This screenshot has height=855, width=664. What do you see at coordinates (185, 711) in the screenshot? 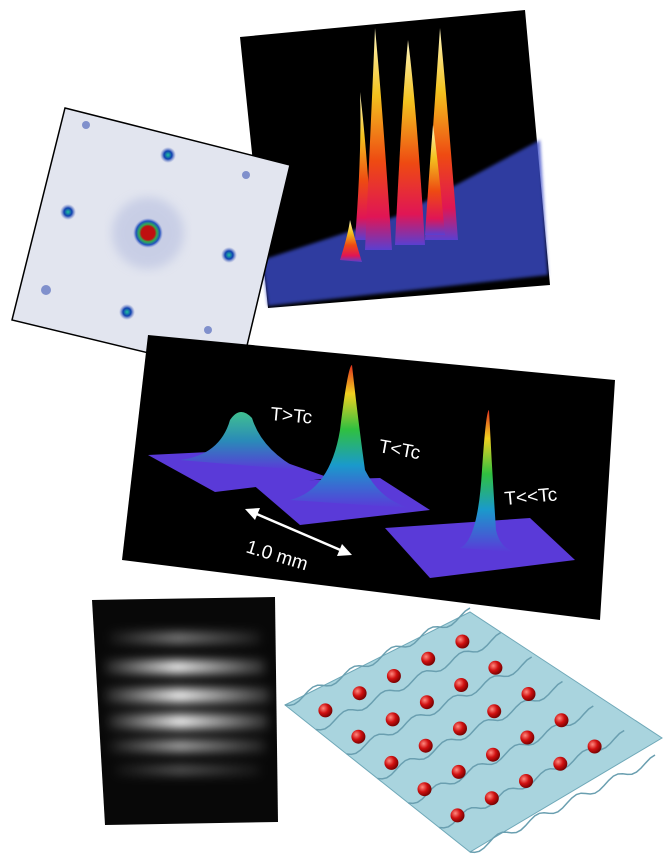
I see `fringe-image` at bounding box center [185, 711].